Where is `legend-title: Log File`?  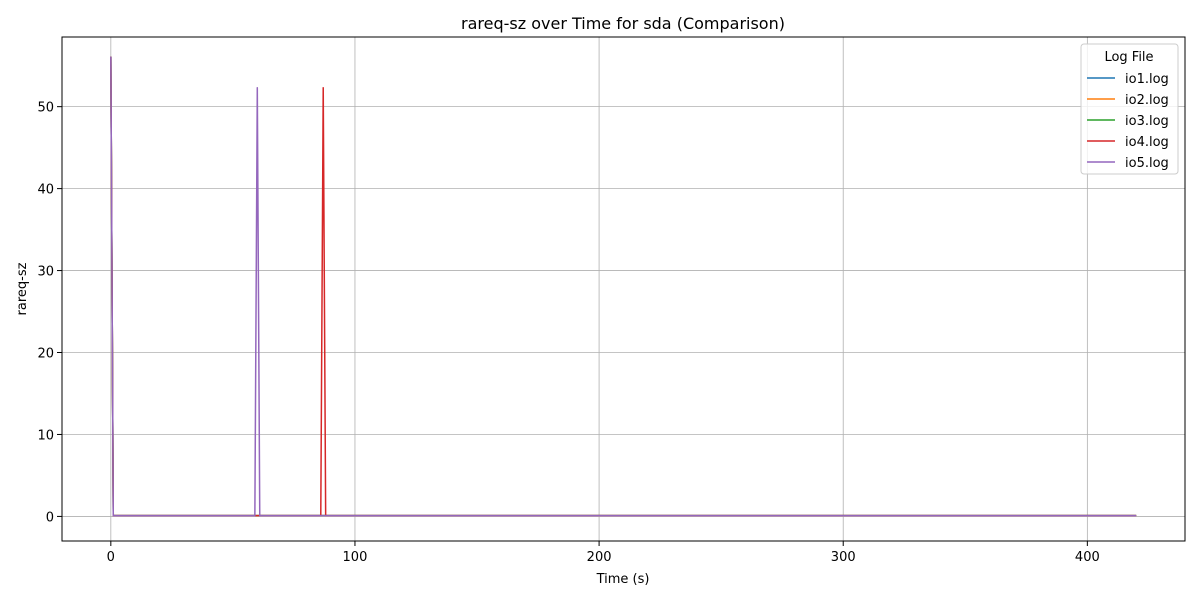 legend-title: Log File is located at coordinates (1128, 57).